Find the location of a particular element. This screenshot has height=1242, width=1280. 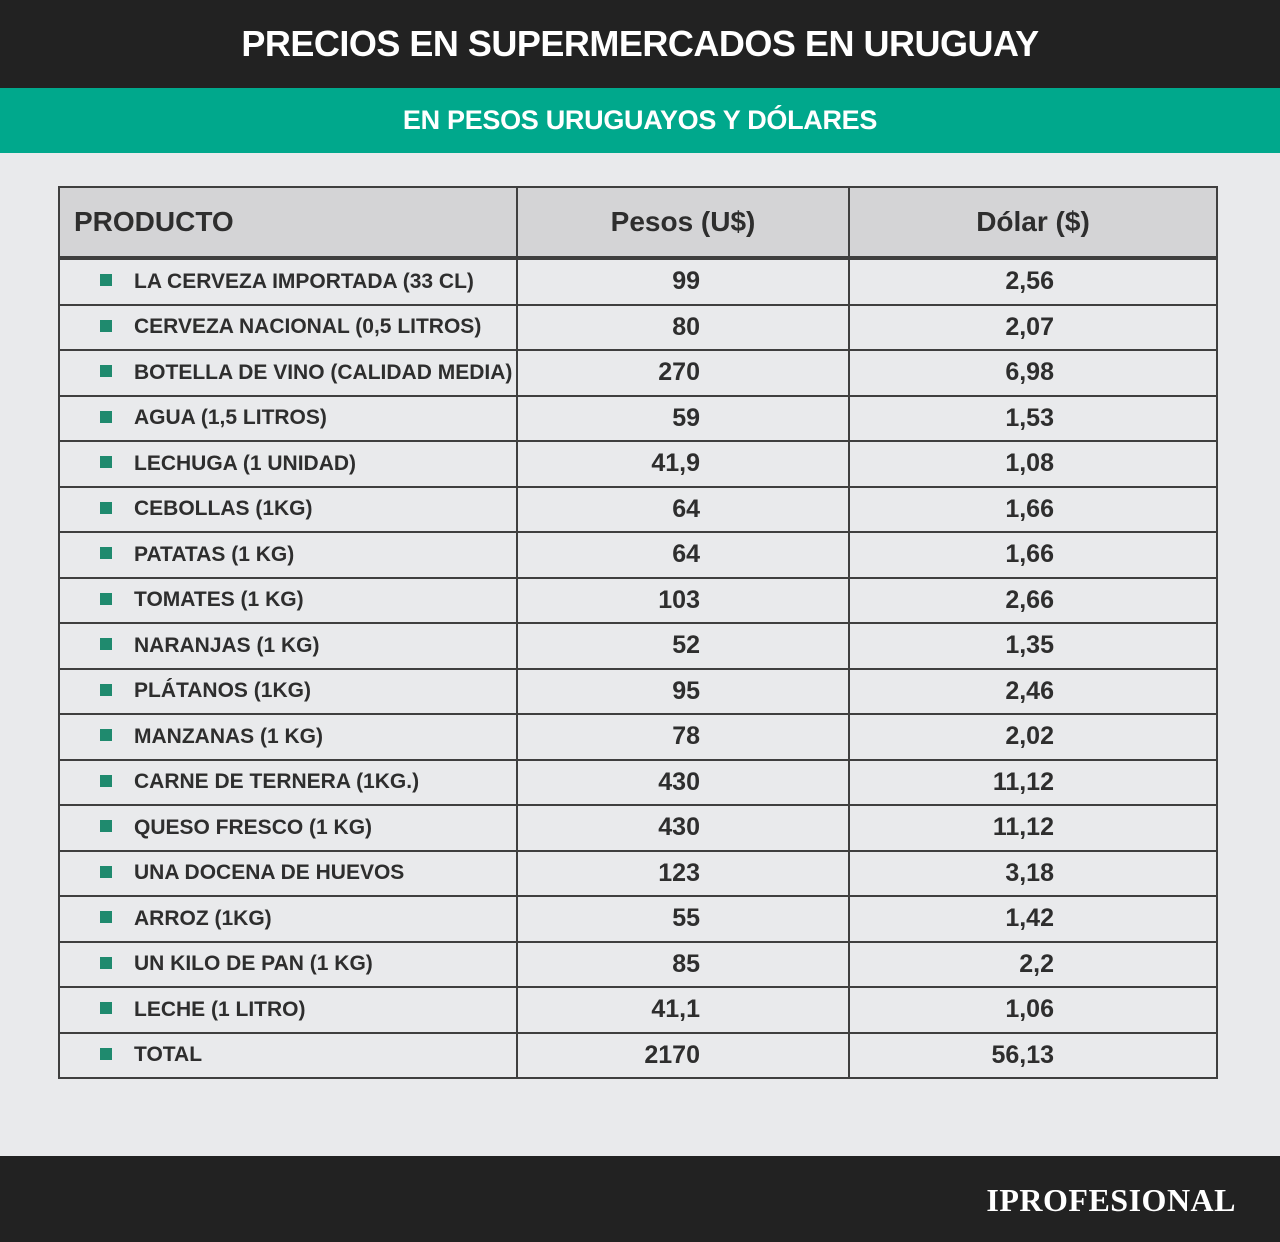

table-row: UNA DOCENA DE HUEVOS 123 3,18 is located at coordinates (638, 873).